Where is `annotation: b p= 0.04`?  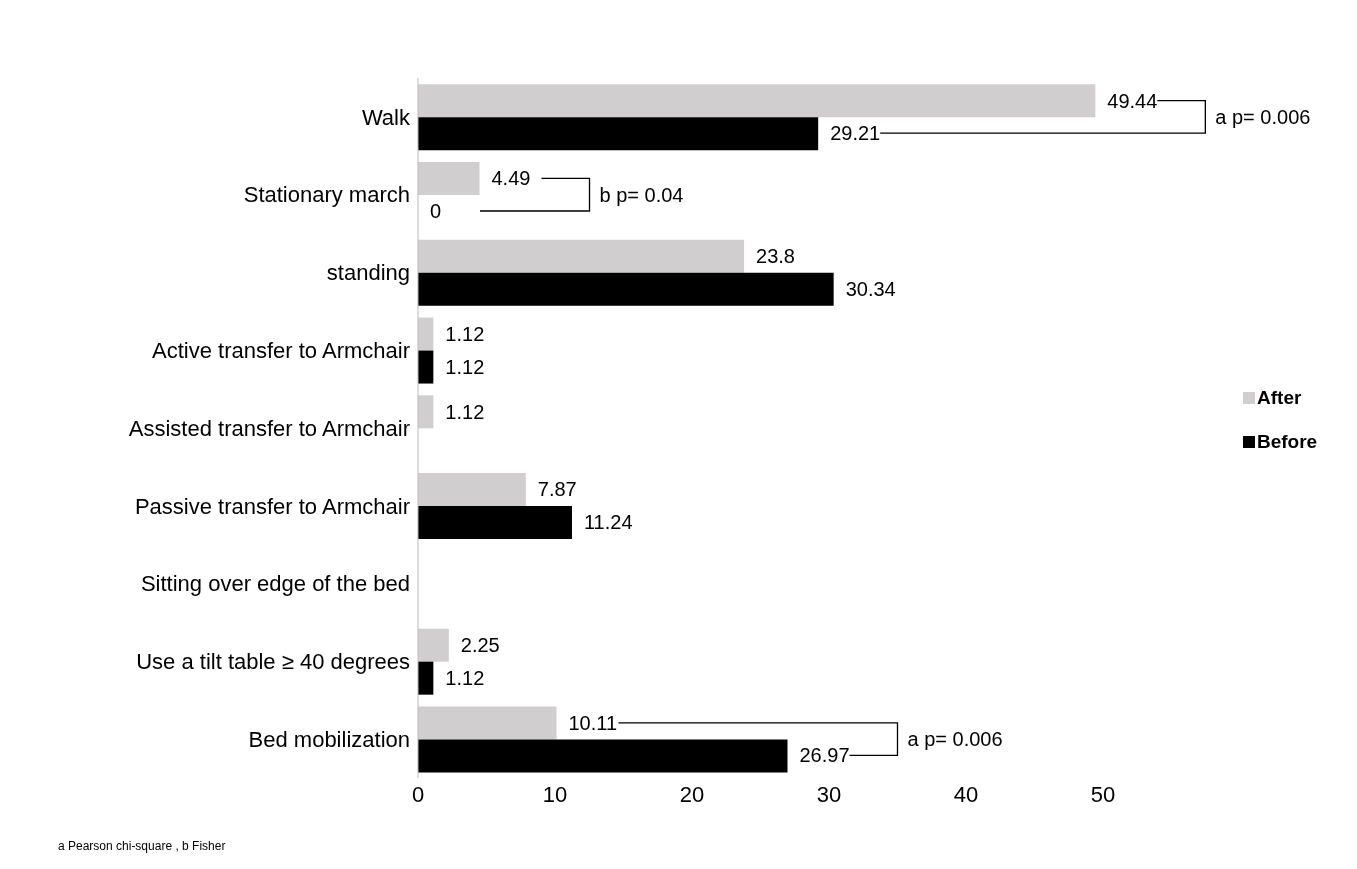 annotation: b p= 0.04 is located at coordinates (641, 194).